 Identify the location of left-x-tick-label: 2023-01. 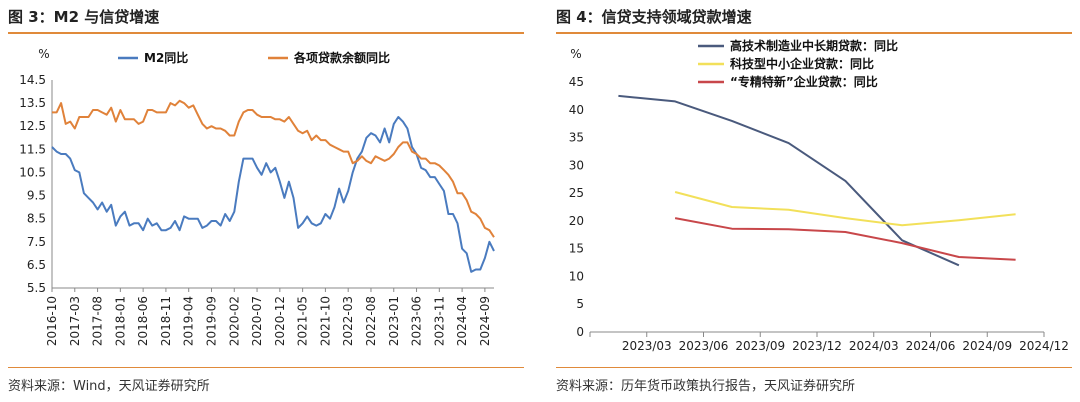
(394, 321).